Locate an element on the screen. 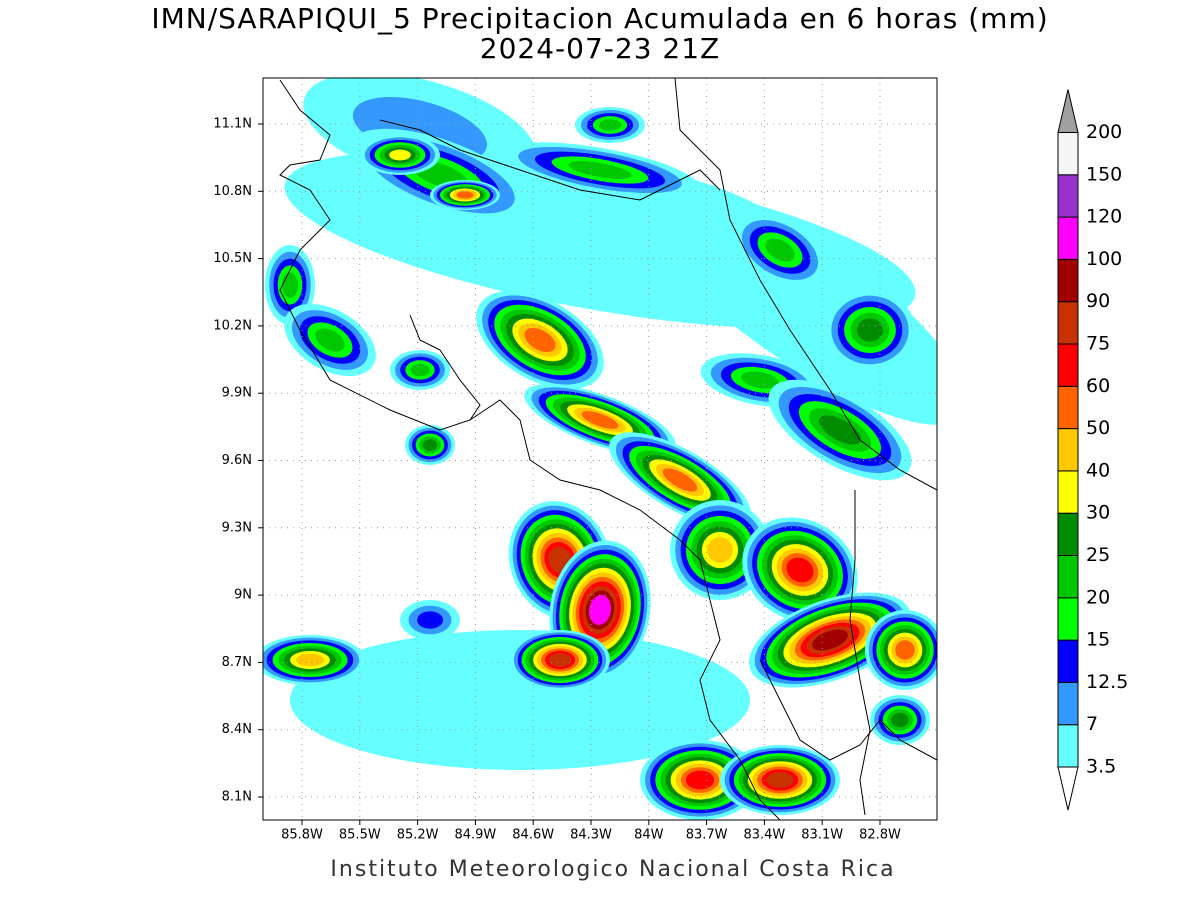 The width and height of the screenshot is (1200, 900). subtitle: 2024-07-23 21Z is located at coordinates (600, 48).